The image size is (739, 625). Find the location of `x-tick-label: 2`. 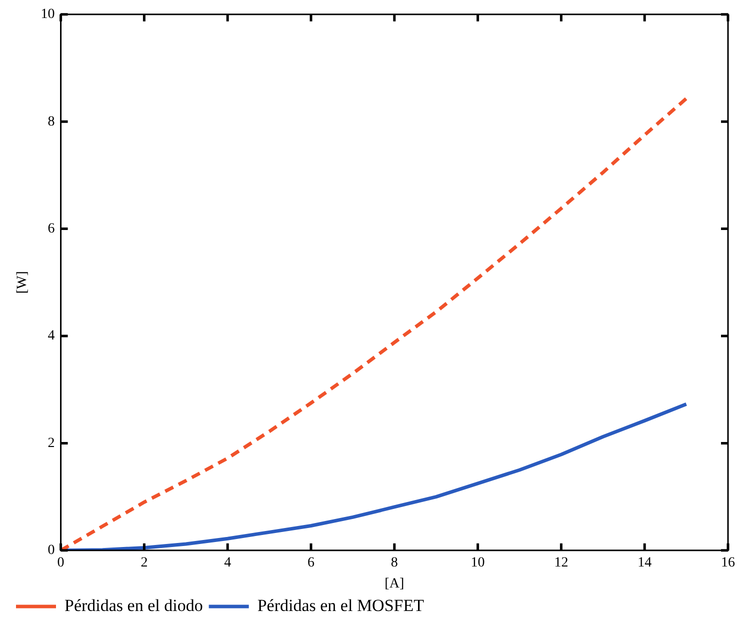

x-tick-label: 2 is located at coordinates (144, 562).